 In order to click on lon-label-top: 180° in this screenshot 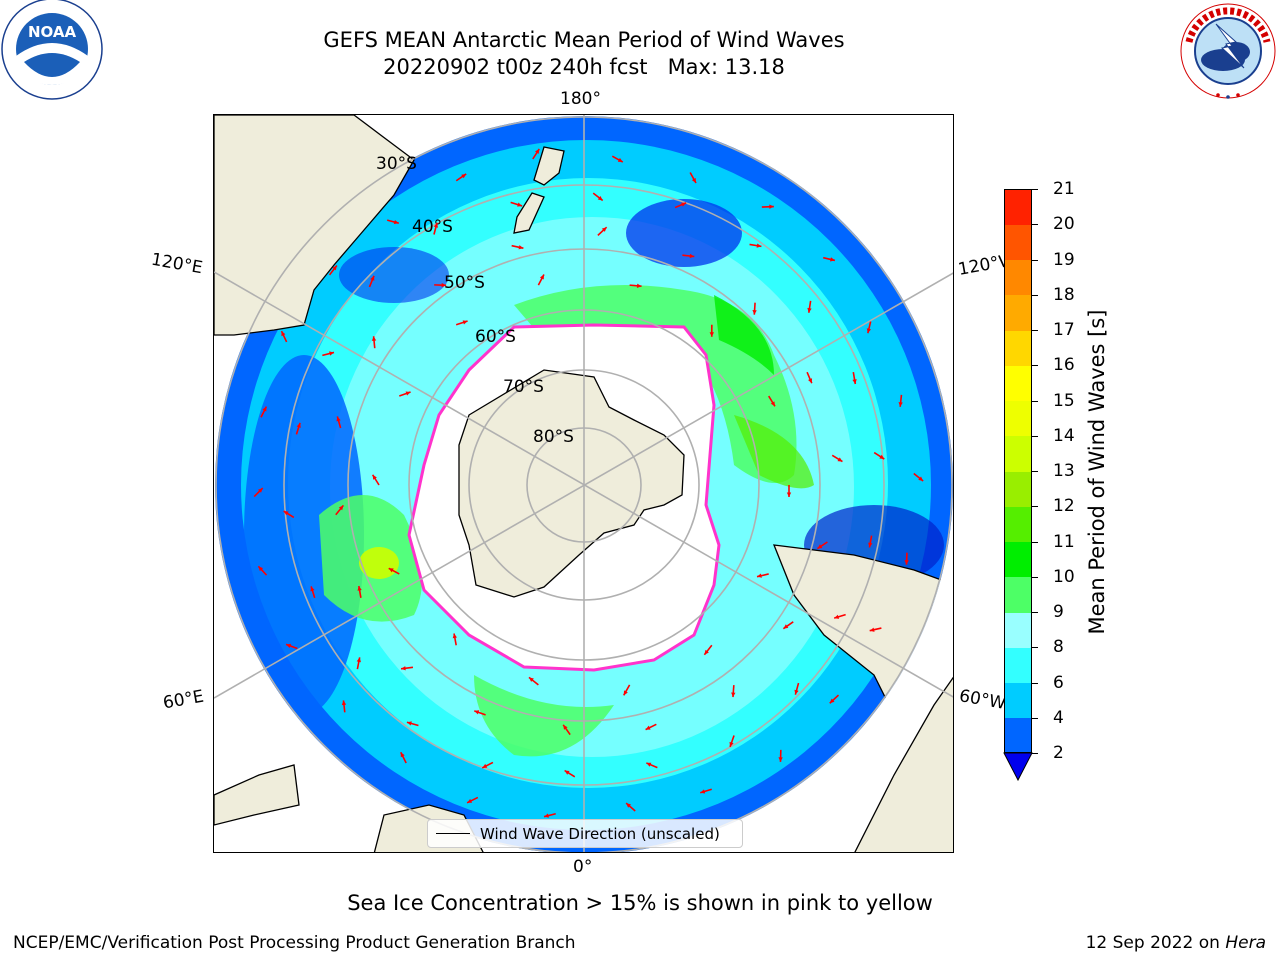, I will do `click(580, 99)`.